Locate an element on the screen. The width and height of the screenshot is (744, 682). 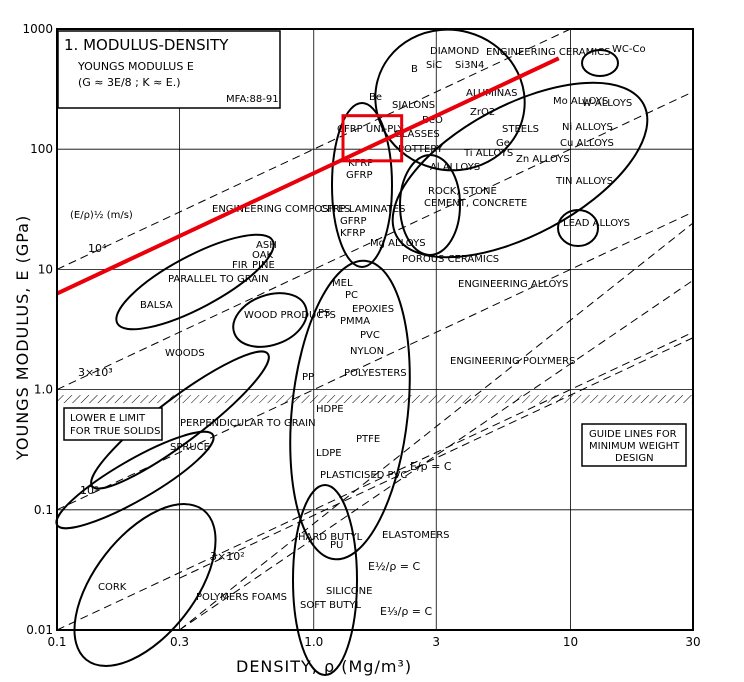
x-tick-label: 1.0 is located at coordinates (313, 642).